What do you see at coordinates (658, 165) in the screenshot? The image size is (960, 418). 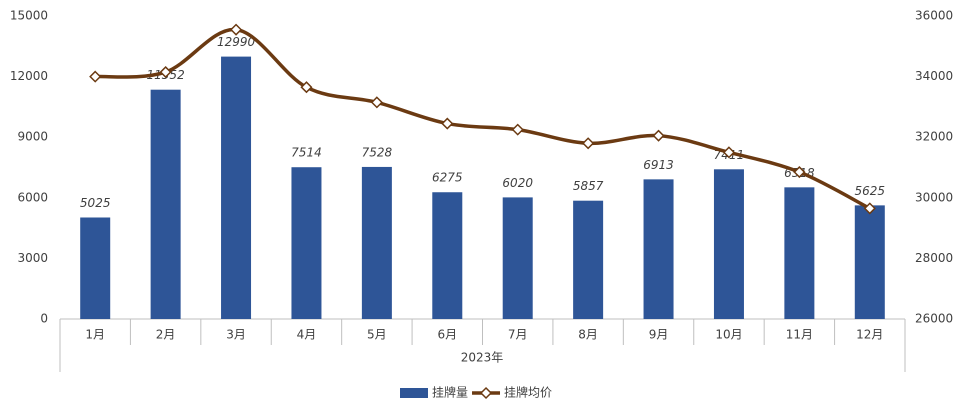 I see `data-label: 6913` at bounding box center [658, 165].